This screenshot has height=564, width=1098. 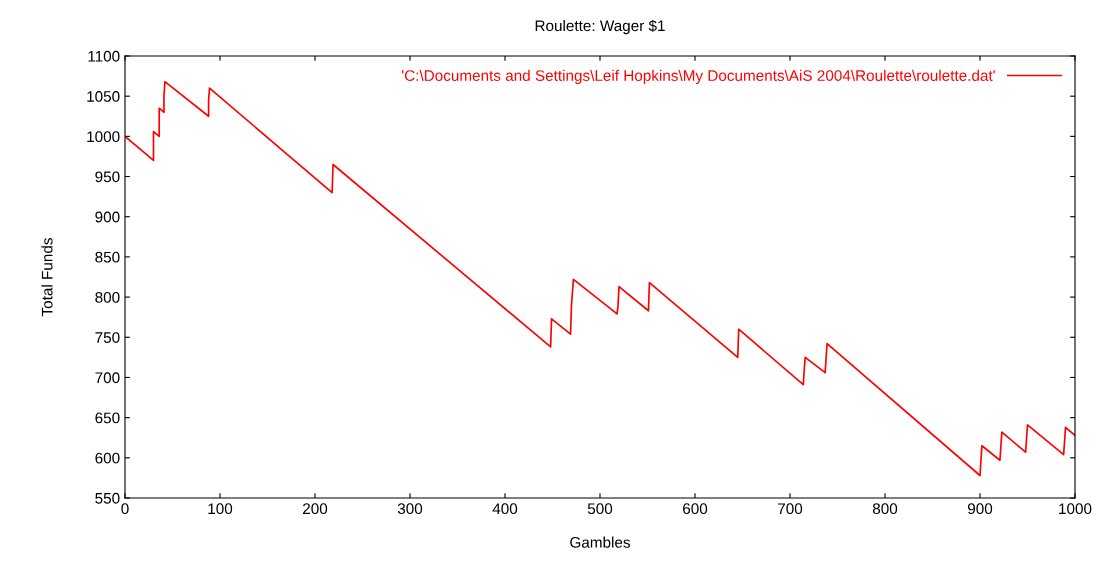 What do you see at coordinates (104, 56) in the screenshot?
I see `y-tick-label: 1100` at bounding box center [104, 56].